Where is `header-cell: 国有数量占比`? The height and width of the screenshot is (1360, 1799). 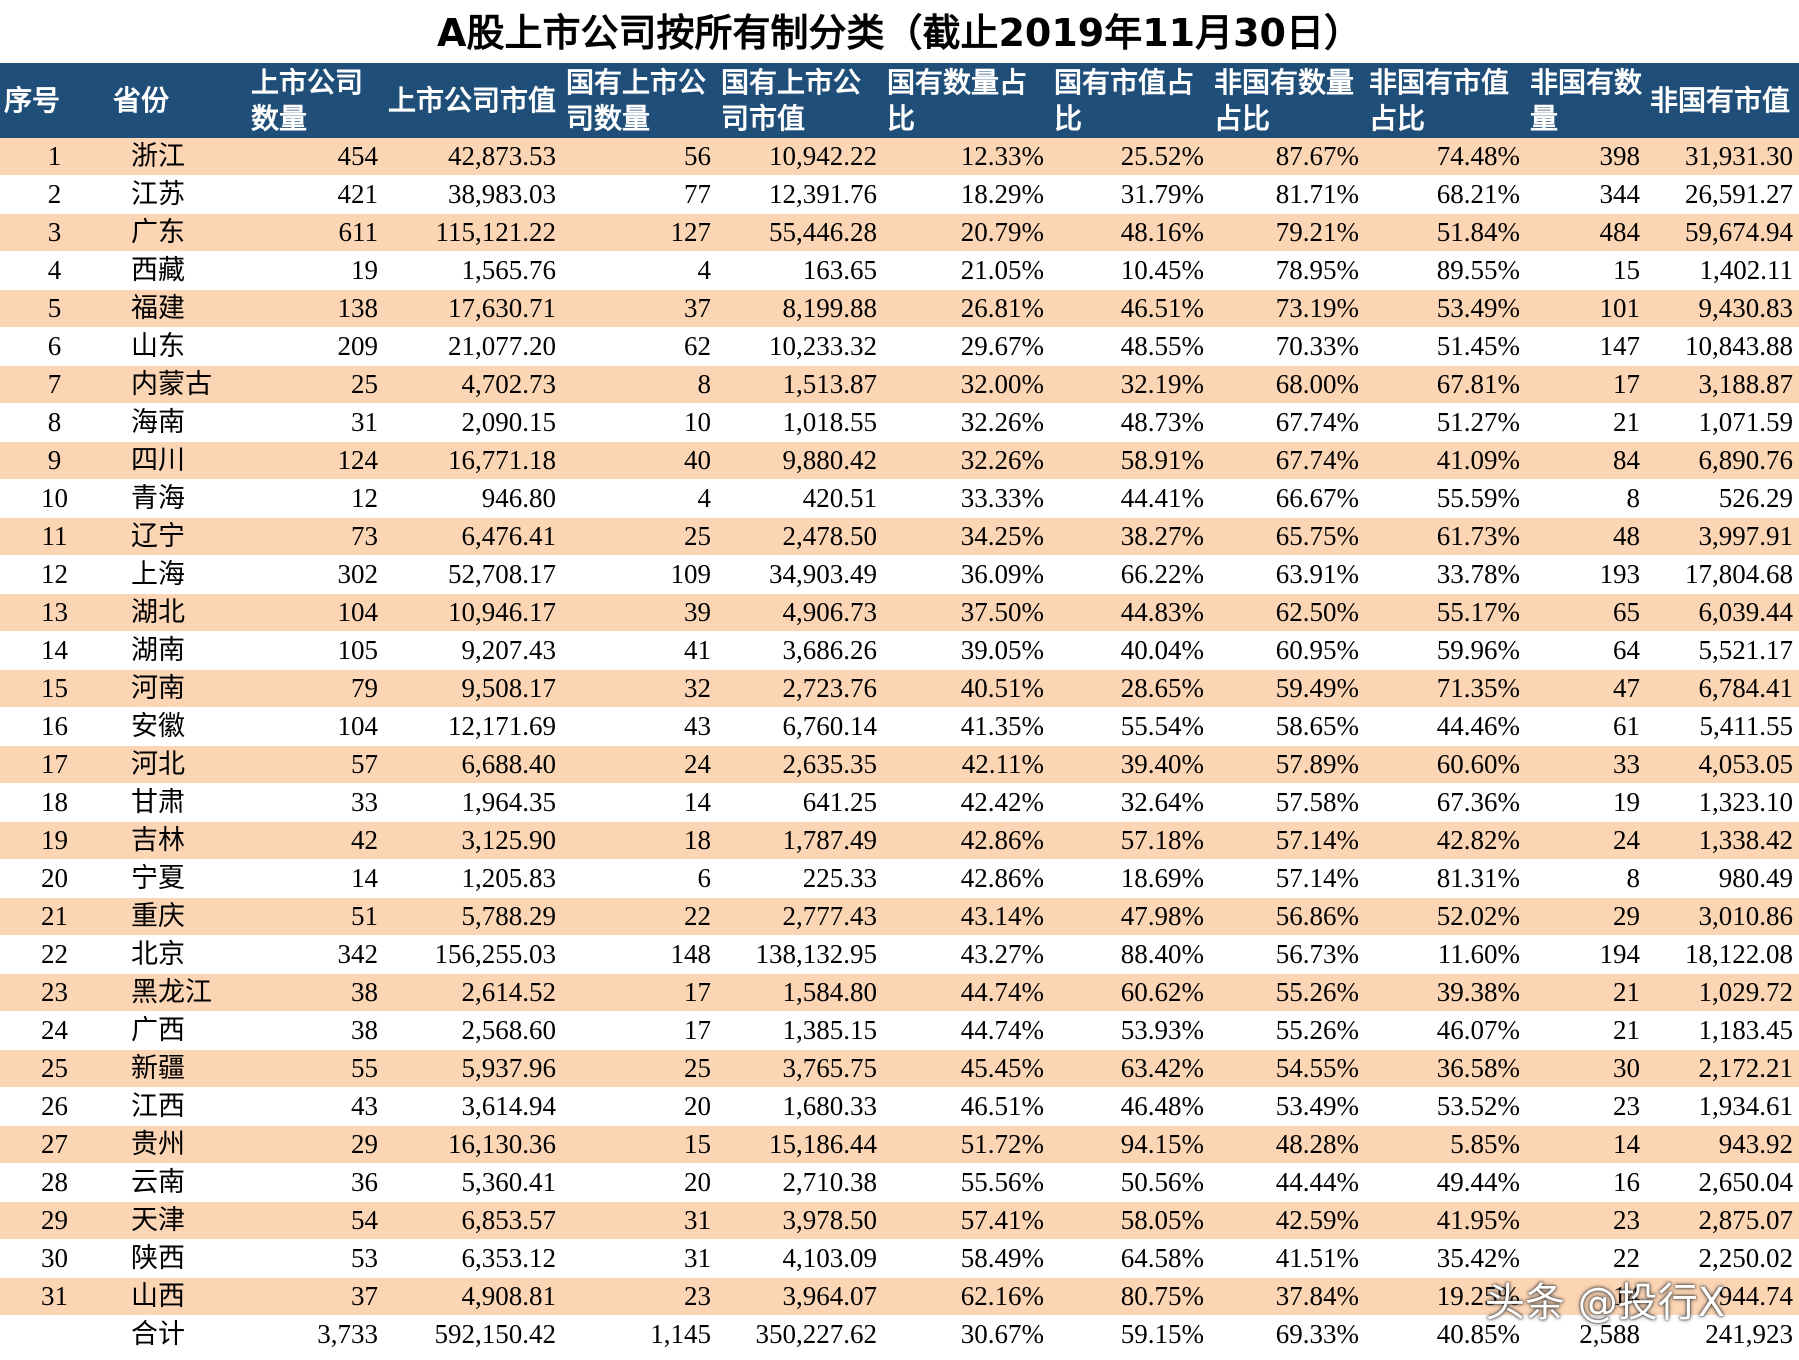
header-cell: 国有数量占比 is located at coordinates (966, 100).